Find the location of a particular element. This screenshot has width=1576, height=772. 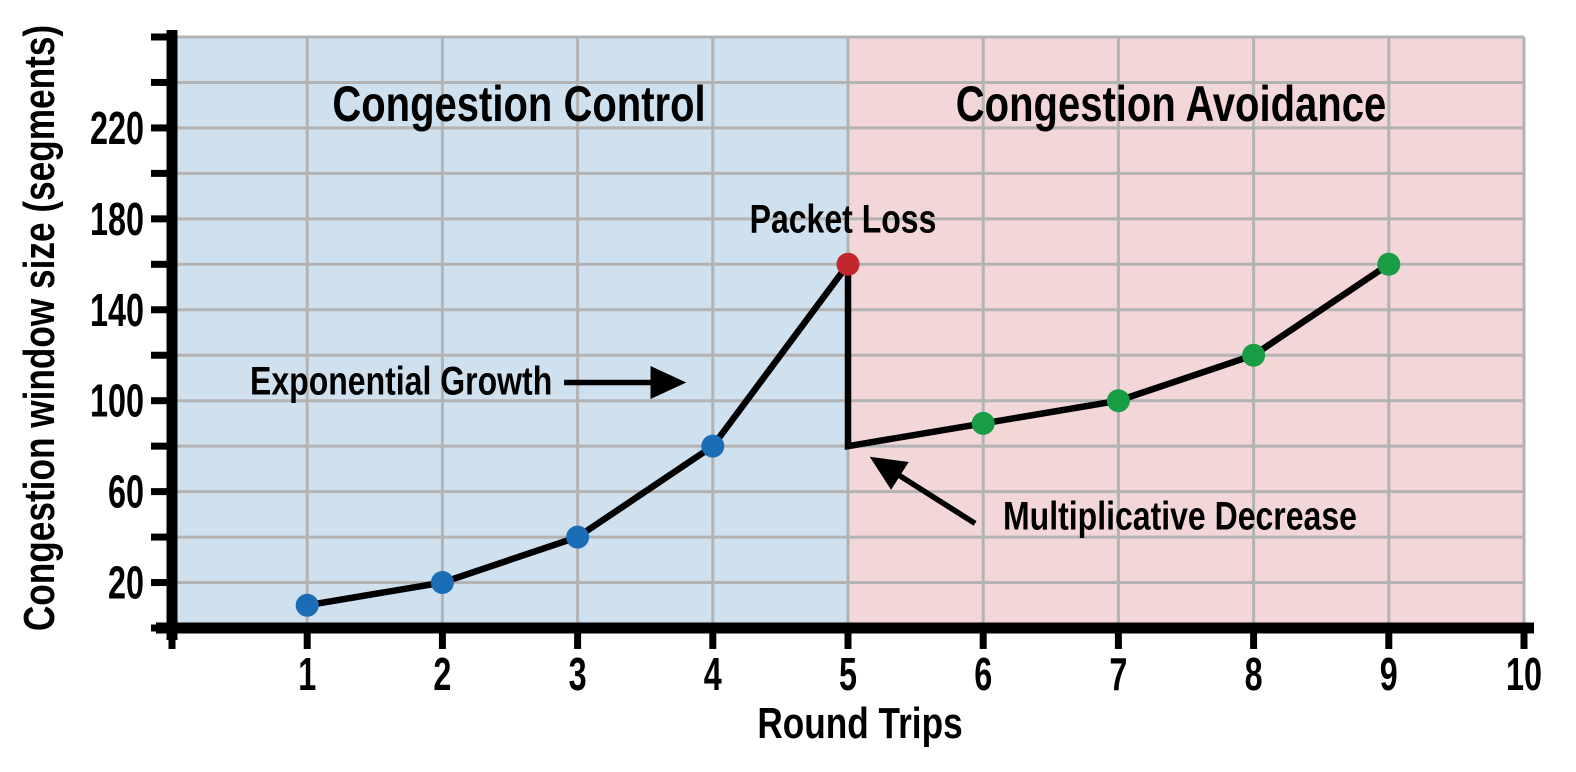

x-tick-label-3: 3 is located at coordinates (578, 674).